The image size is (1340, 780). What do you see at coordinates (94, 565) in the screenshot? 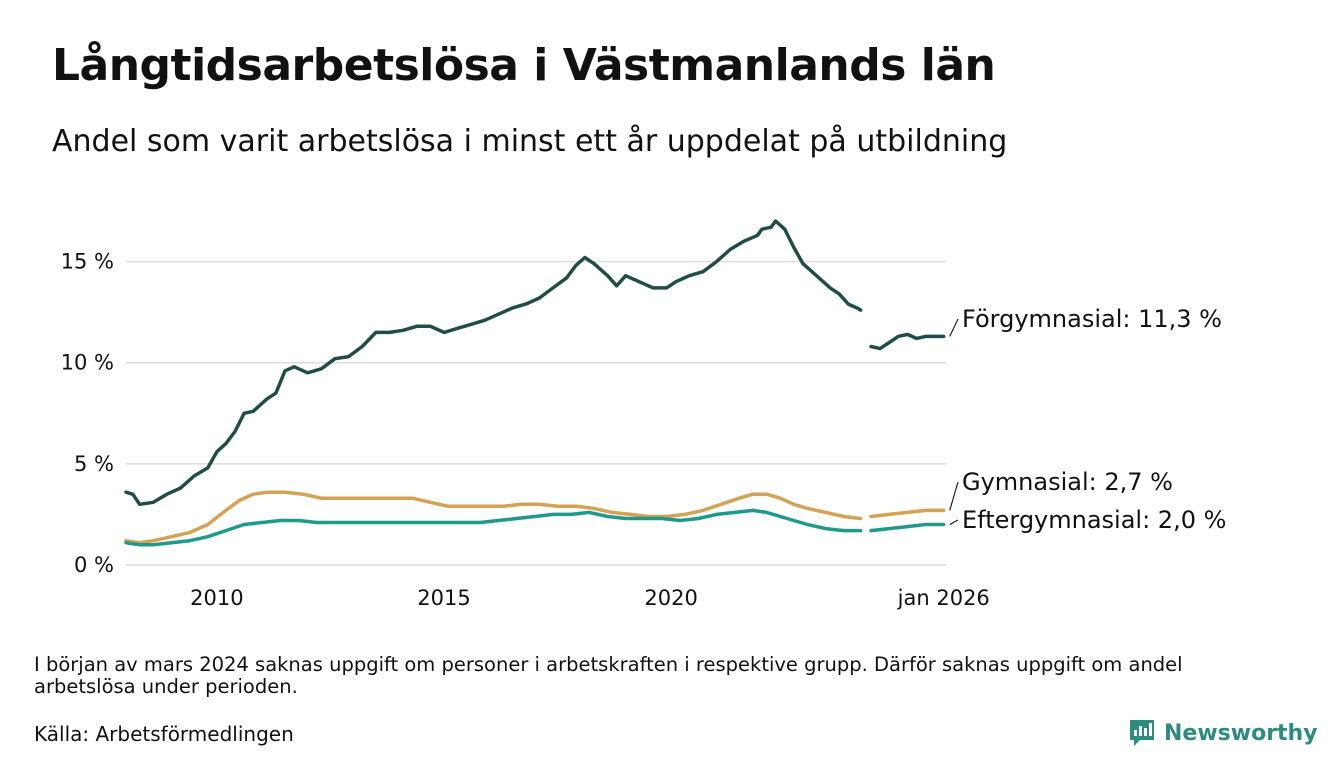
I see `y-tick-label: 0 %` at bounding box center [94, 565].